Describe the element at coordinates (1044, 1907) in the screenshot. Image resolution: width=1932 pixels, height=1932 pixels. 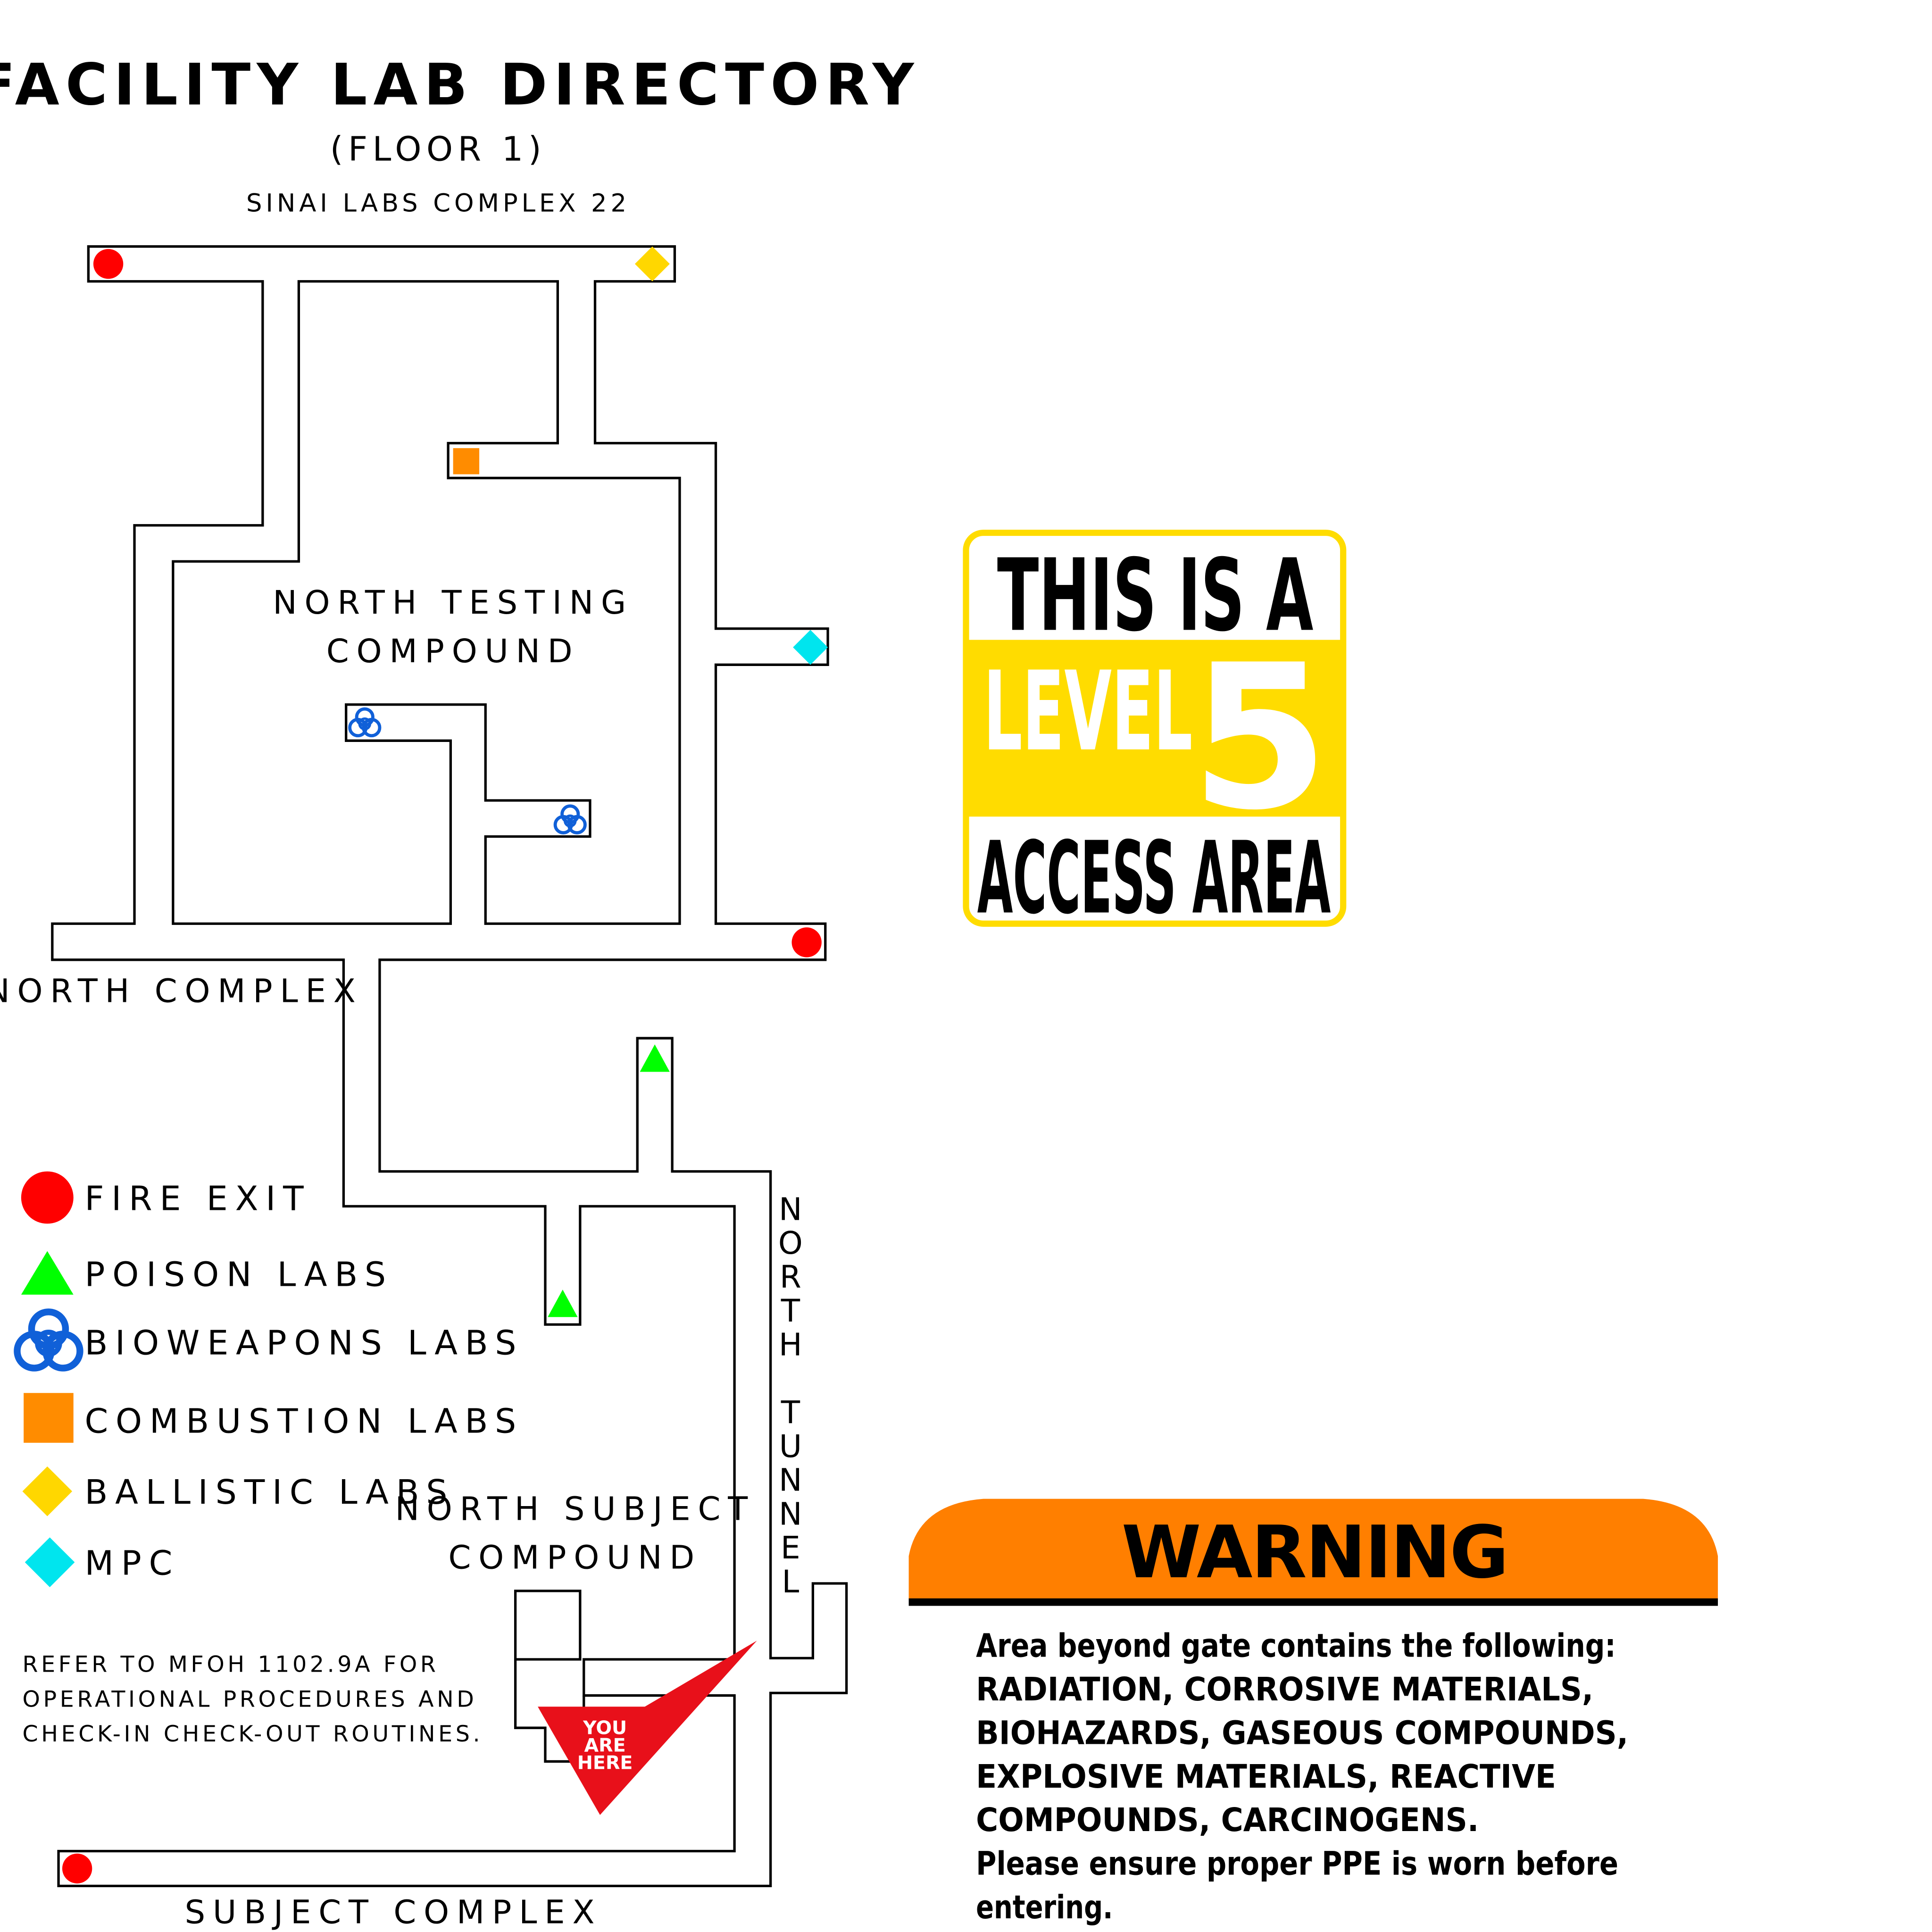
I see `warning-line: entering.` at that location.